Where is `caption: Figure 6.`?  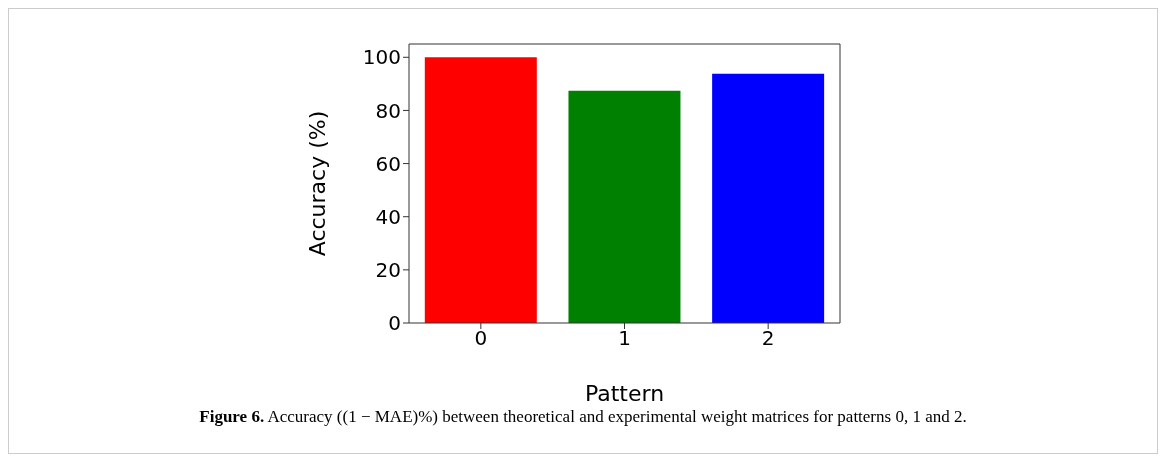 caption: Figure 6. is located at coordinates (232, 416).